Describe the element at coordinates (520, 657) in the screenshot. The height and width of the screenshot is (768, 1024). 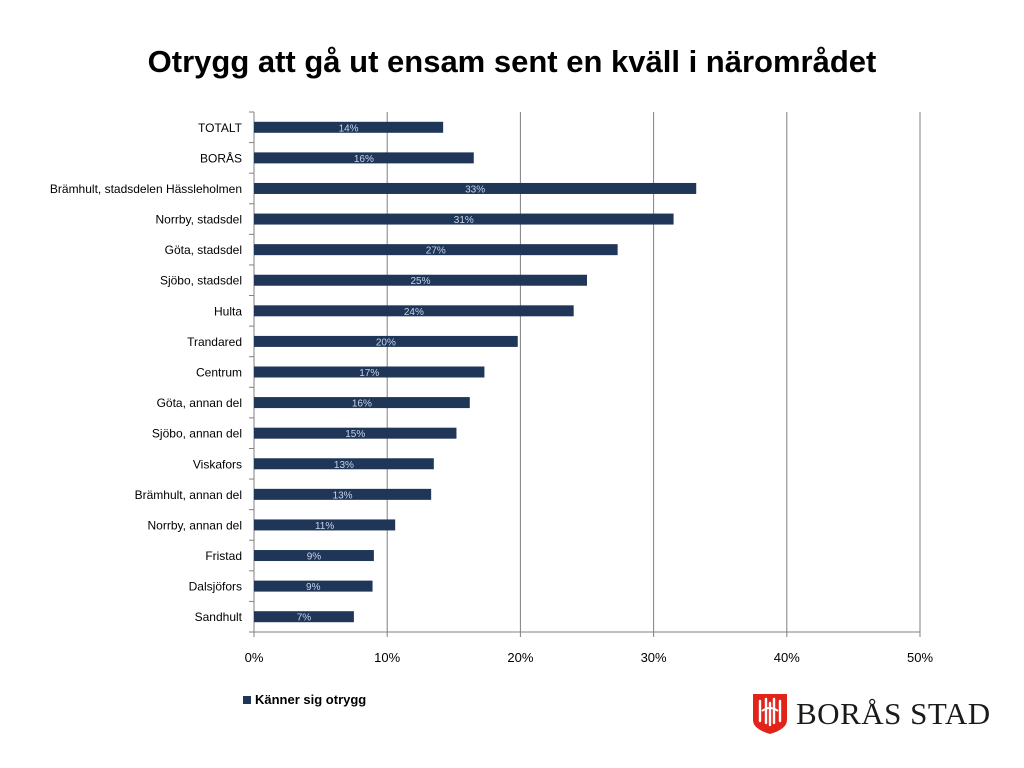
I see `x-tick-label: 20%` at that location.